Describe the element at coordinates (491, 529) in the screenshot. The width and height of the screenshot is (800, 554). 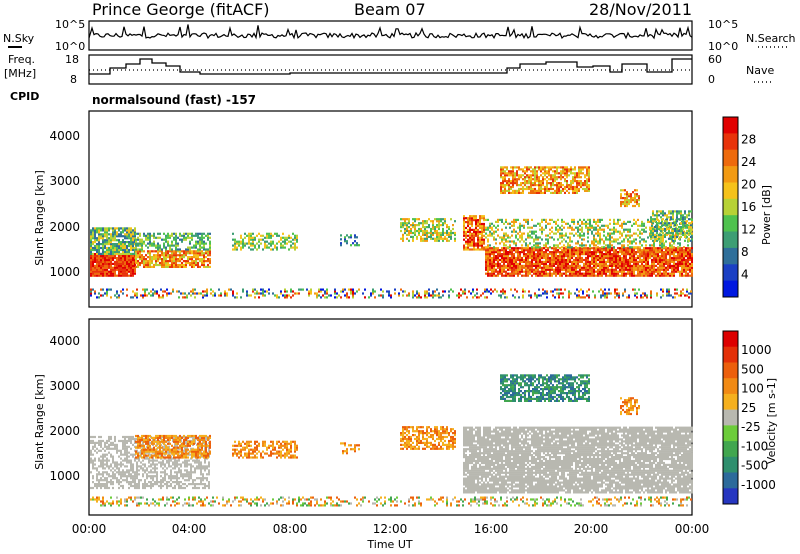
I see `x-tick-1600: 16:00` at that location.